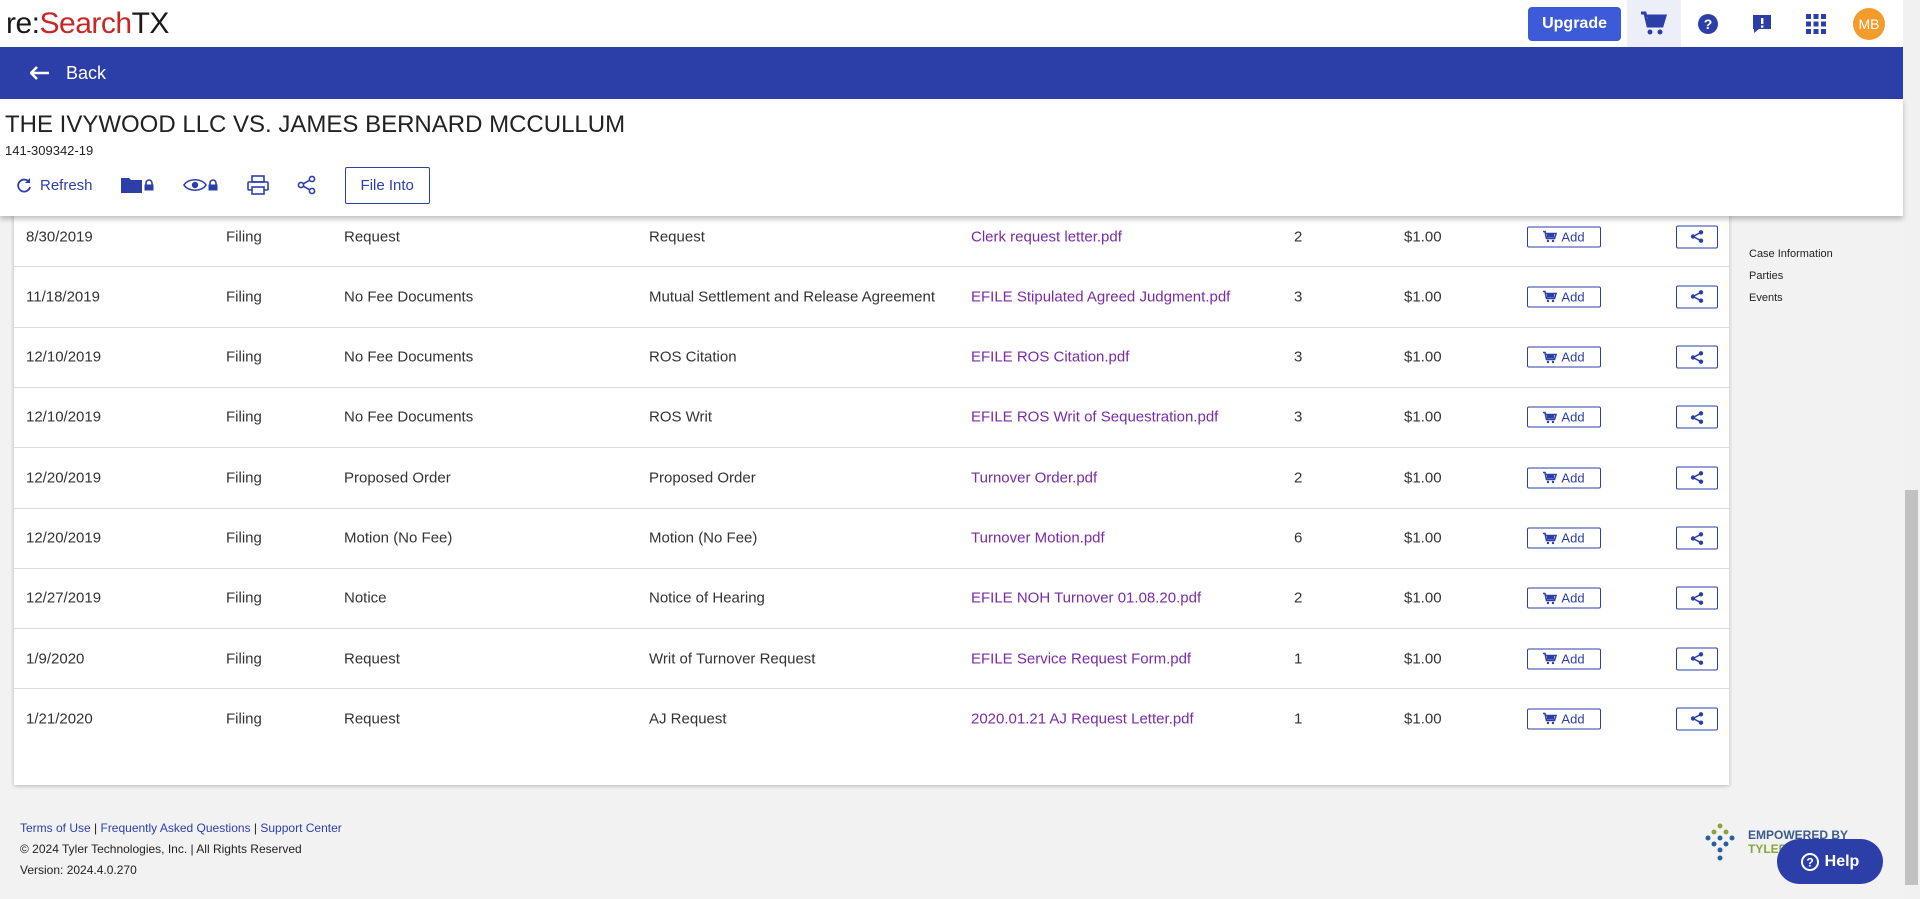 This screenshot has height=899, width=1920. Describe the element at coordinates (1766, 298) in the screenshot. I see `side-nav-events: Events` at that location.